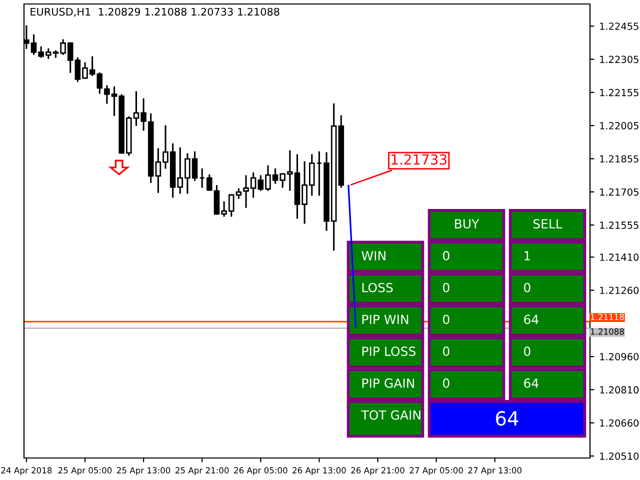 The height and width of the screenshot is (480, 640). Describe the element at coordinates (319, 471) in the screenshot. I see `x-tick-label: 26 Apr 13:00` at that location.